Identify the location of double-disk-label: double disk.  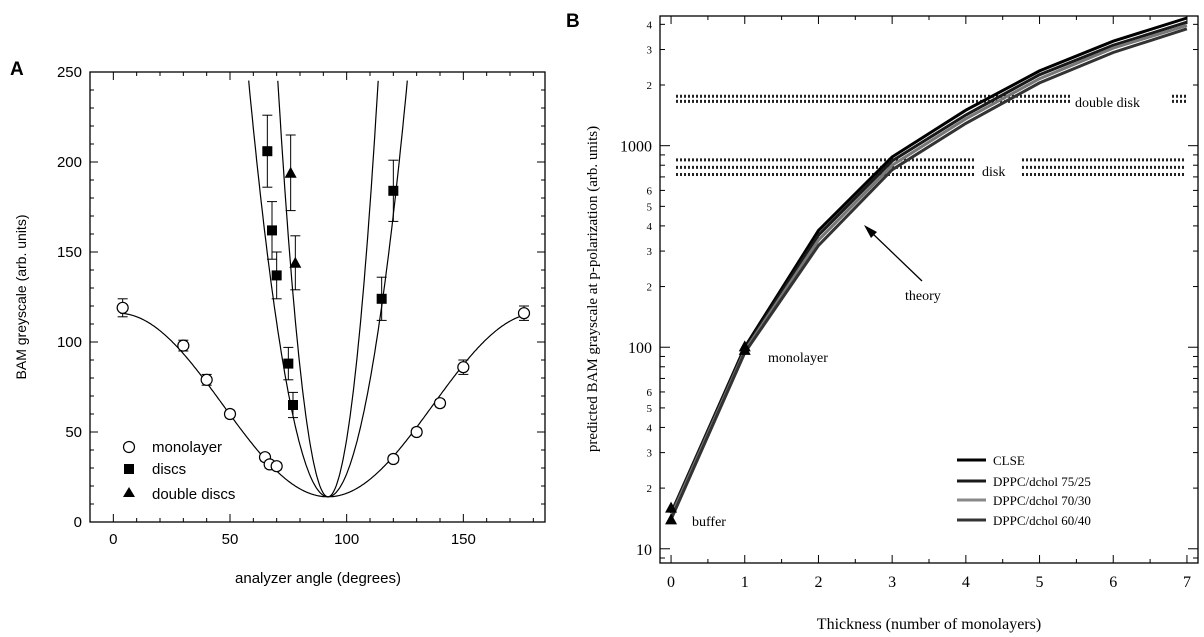
(1107, 103).